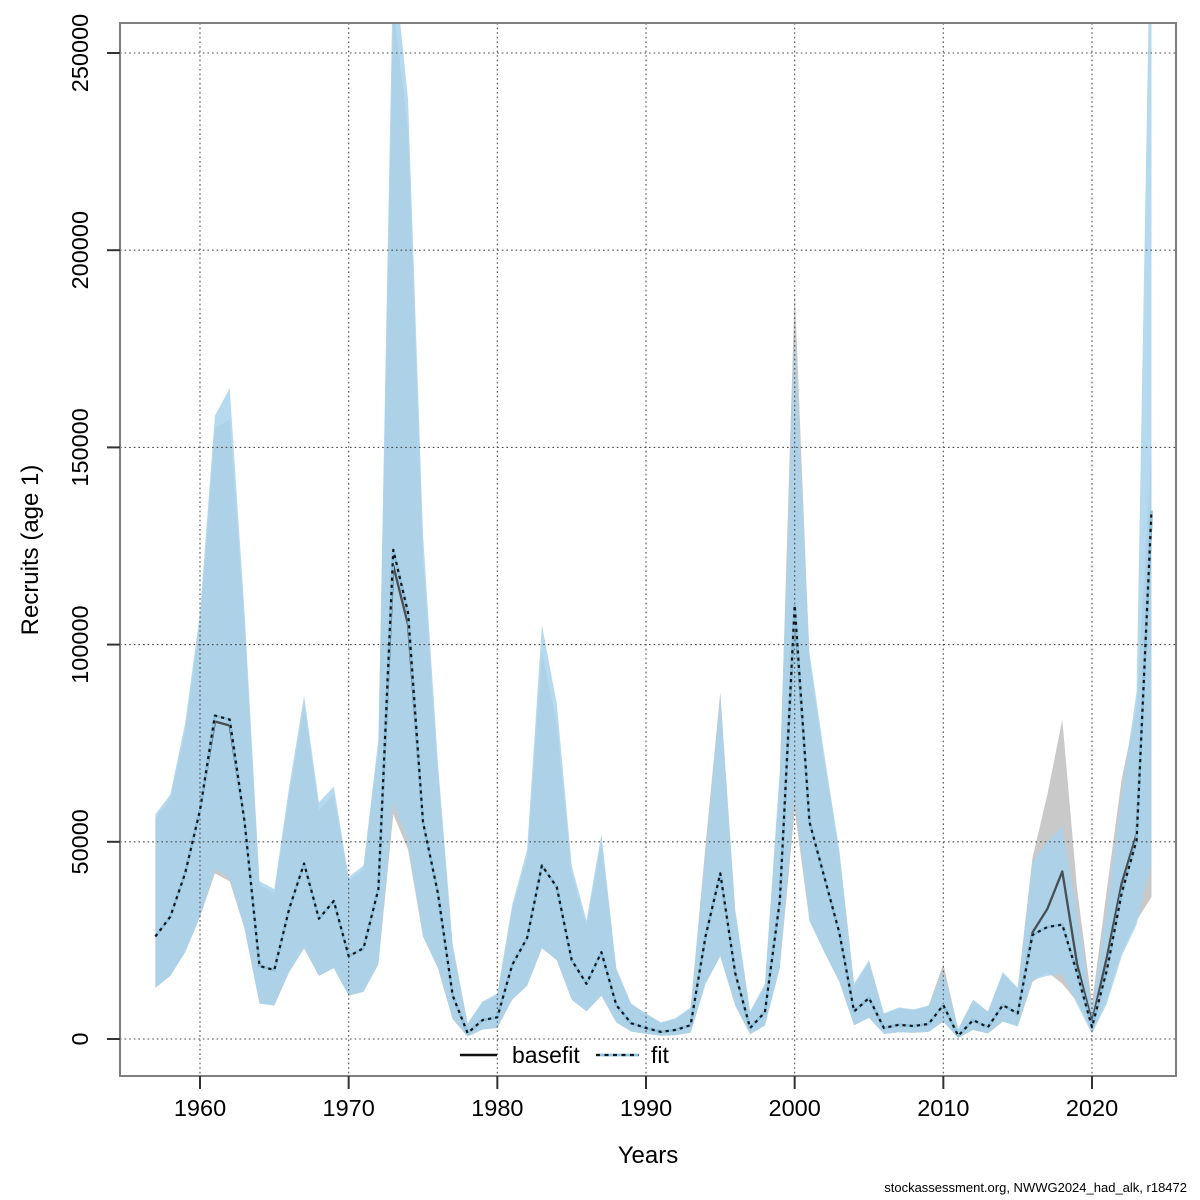 Image resolution: width=1200 pixels, height=1200 pixels. I want to click on x-axis-title: Years, so click(648, 1155).